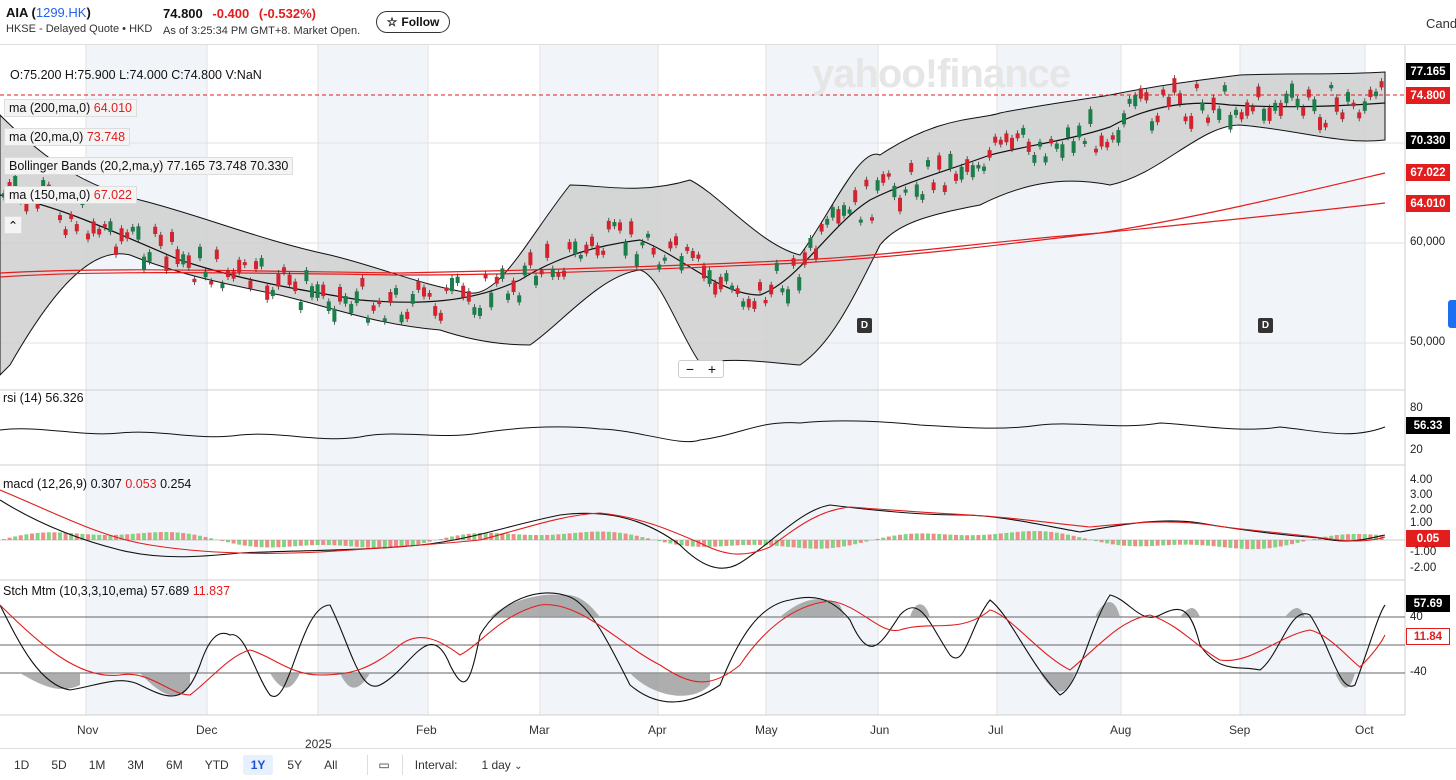 The width and height of the screenshot is (1456, 780). What do you see at coordinates (217, 765) in the screenshot?
I see `range-ytd: YTD` at bounding box center [217, 765].